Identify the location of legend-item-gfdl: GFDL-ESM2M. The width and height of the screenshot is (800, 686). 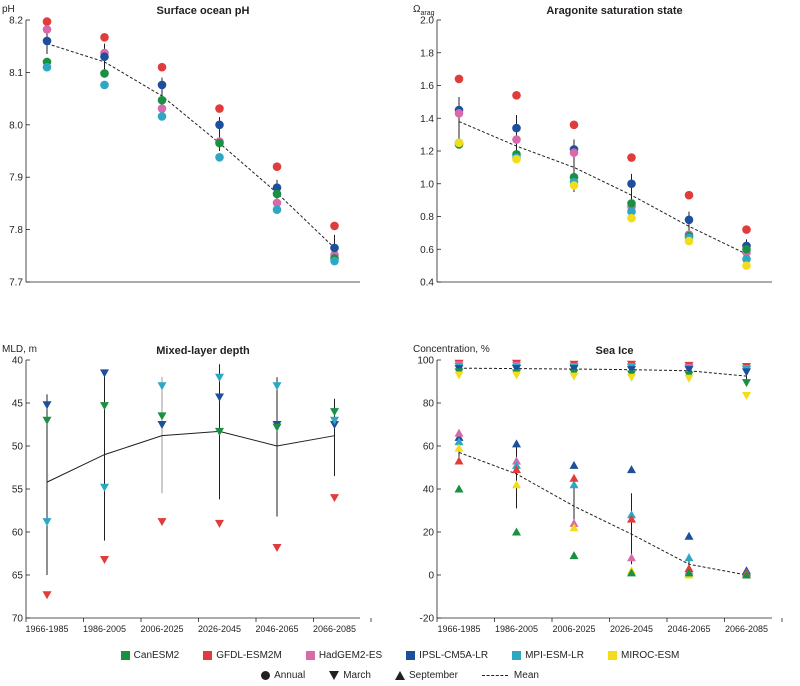
(242, 655).